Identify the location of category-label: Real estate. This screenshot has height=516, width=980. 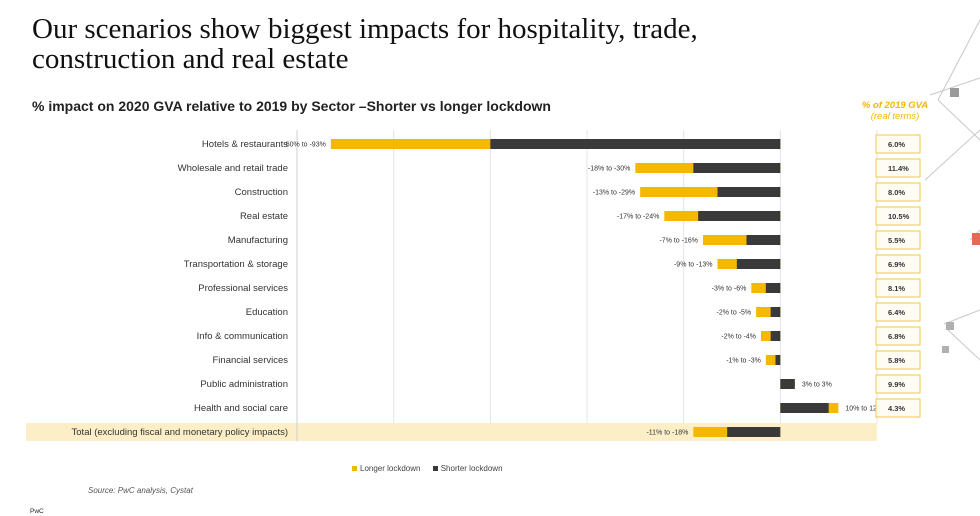
(264, 216).